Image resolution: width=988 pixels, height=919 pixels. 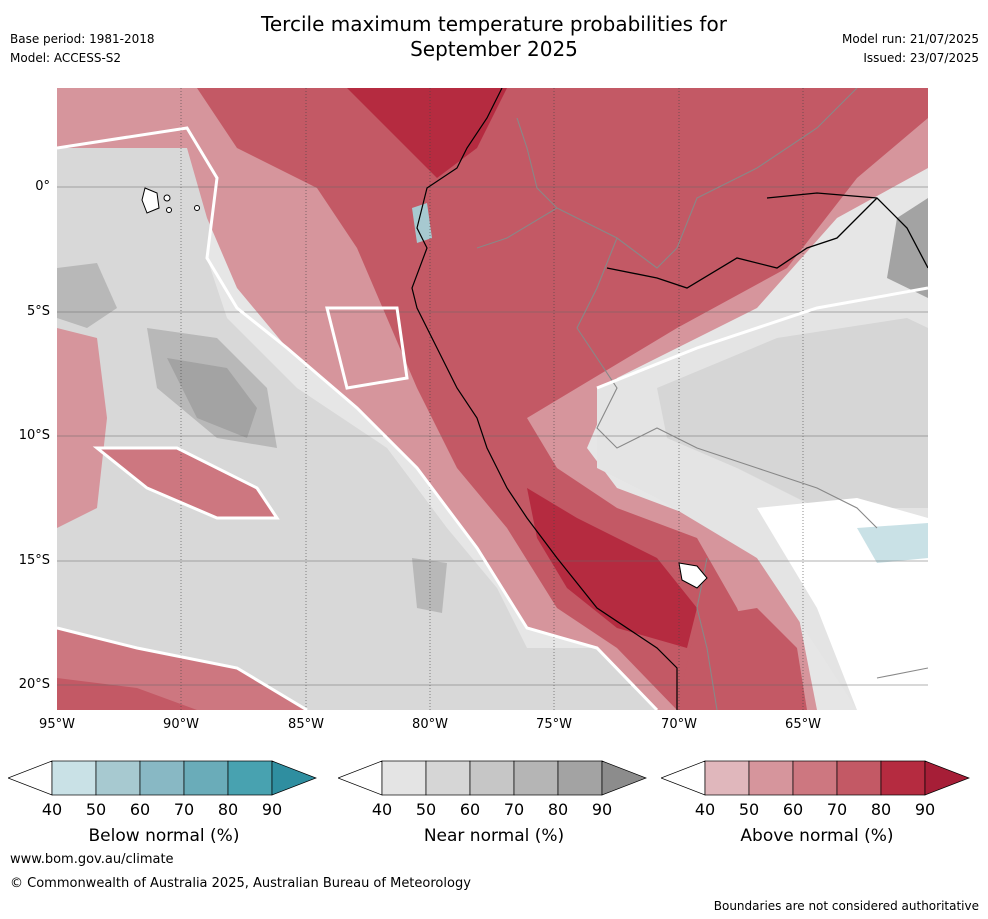 What do you see at coordinates (82, 39) in the screenshot?
I see `base-period: Base period: 1981-2018` at bounding box center [82, 39].